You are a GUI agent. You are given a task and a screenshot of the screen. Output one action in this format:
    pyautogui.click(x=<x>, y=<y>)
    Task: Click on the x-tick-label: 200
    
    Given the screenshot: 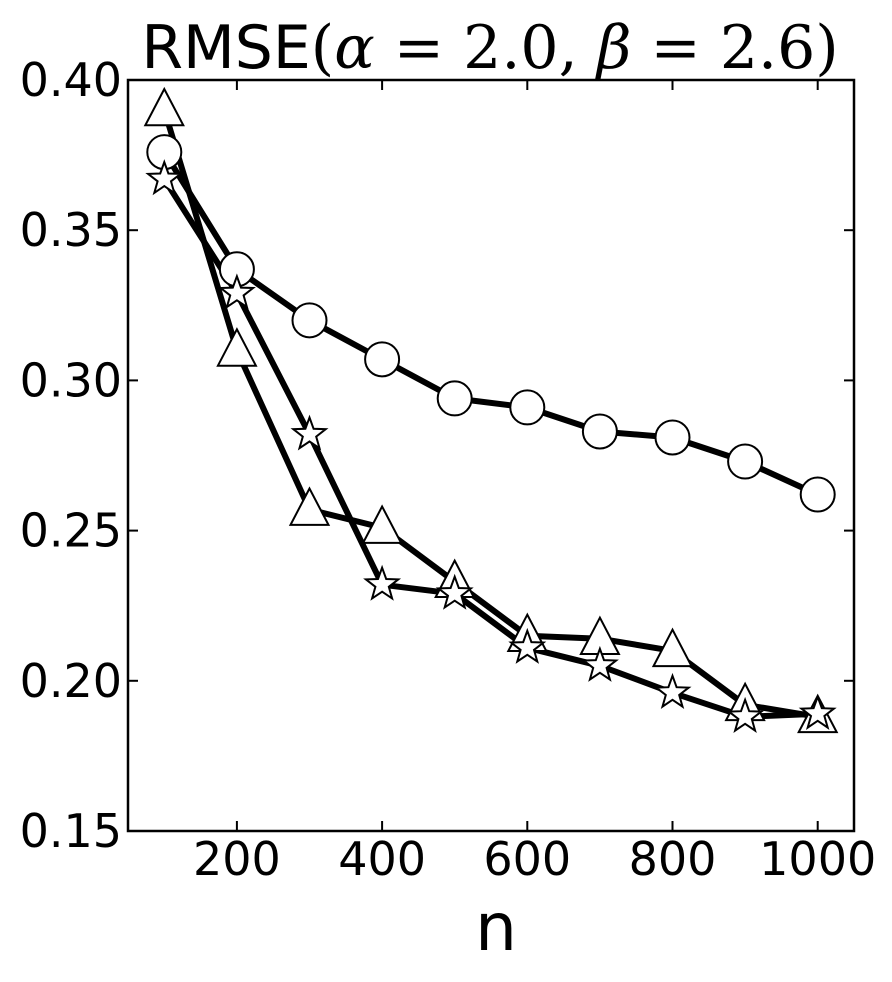 What is the action you would take?
    pyautogui.click(x=237, y=859)
    